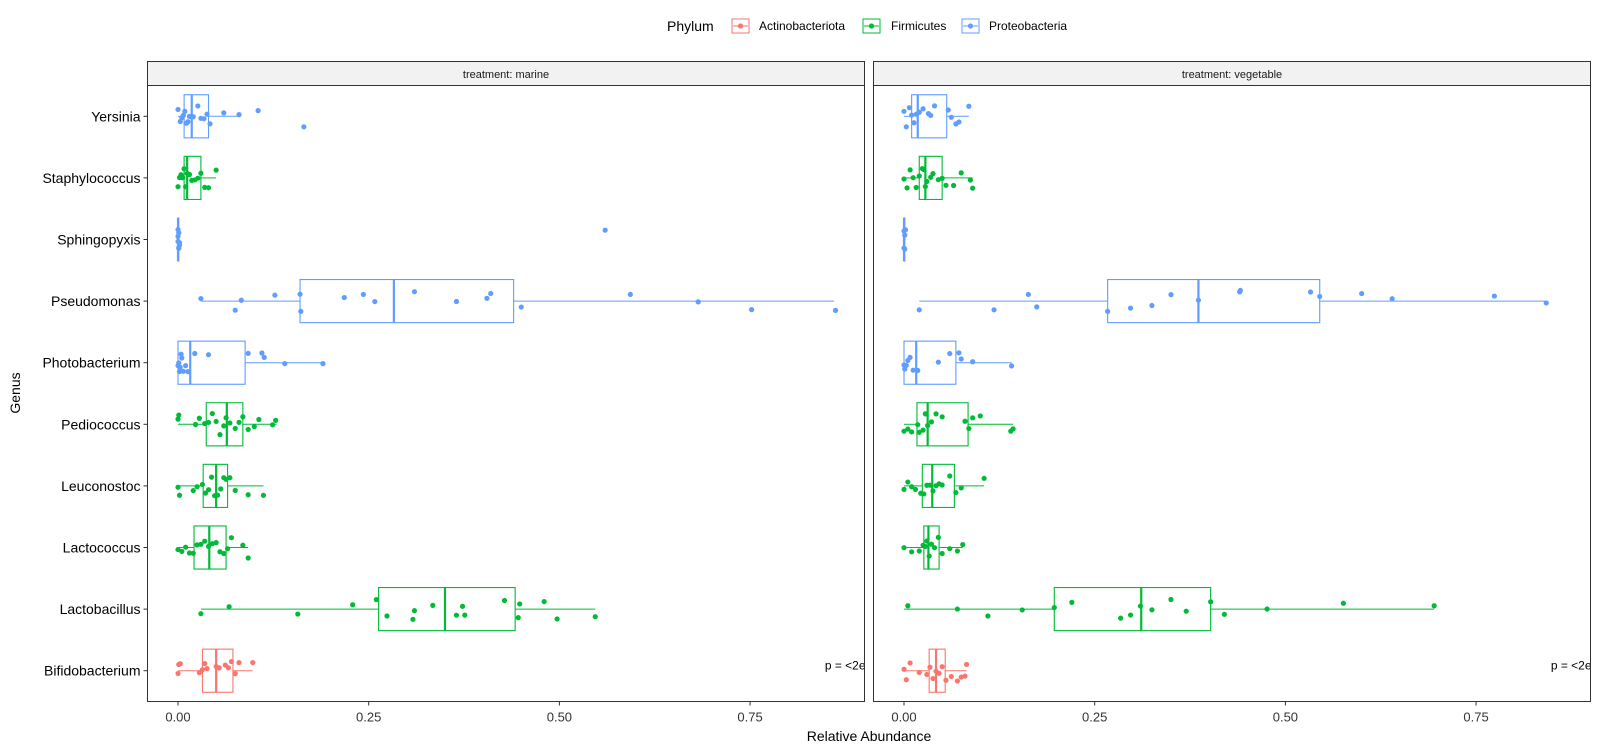  I want to click on strip-label-marine: treatment: marine, so click(506, 75).